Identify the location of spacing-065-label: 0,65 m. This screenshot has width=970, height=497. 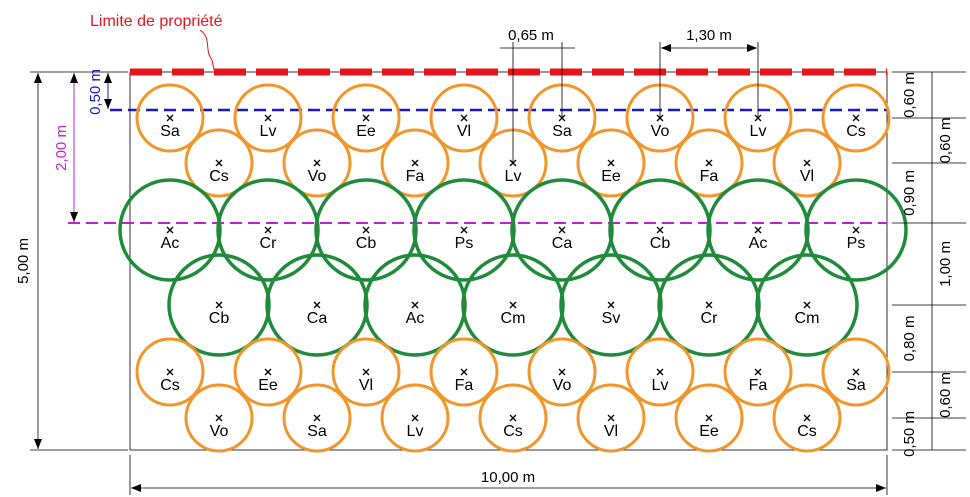
(531, 35).